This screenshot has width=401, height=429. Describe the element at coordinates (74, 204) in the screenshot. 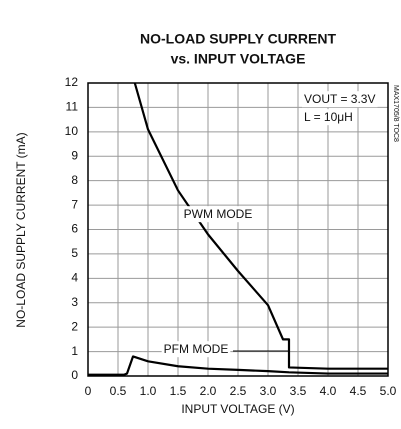

I see `y-tick-label: 7` at that location.